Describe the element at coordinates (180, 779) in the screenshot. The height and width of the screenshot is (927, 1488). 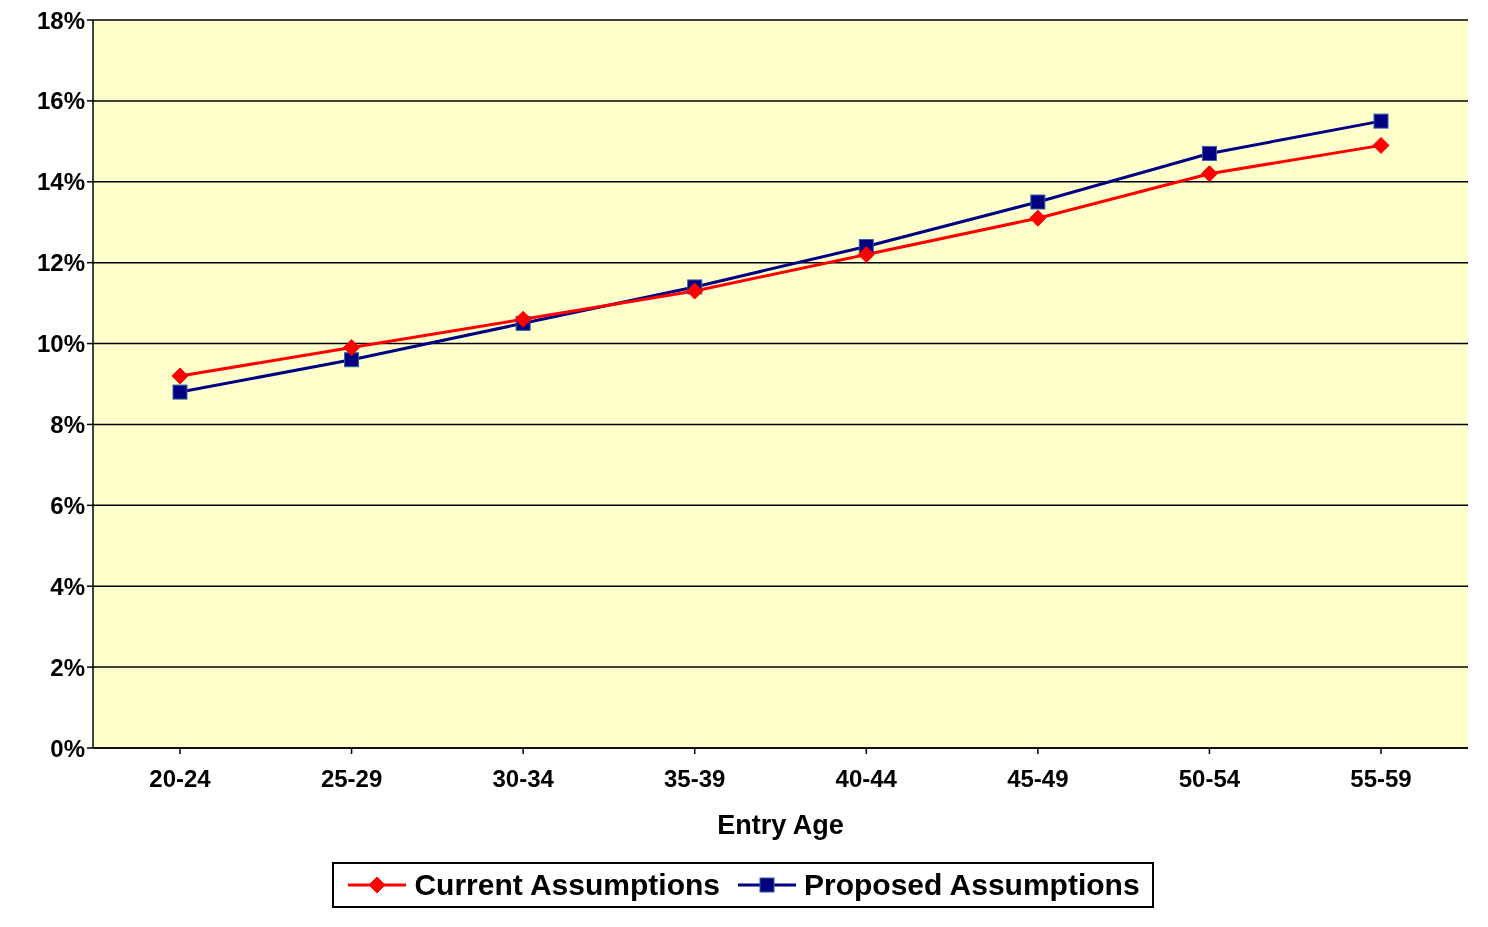
I see `x-tick-label: 20-24` at that location.